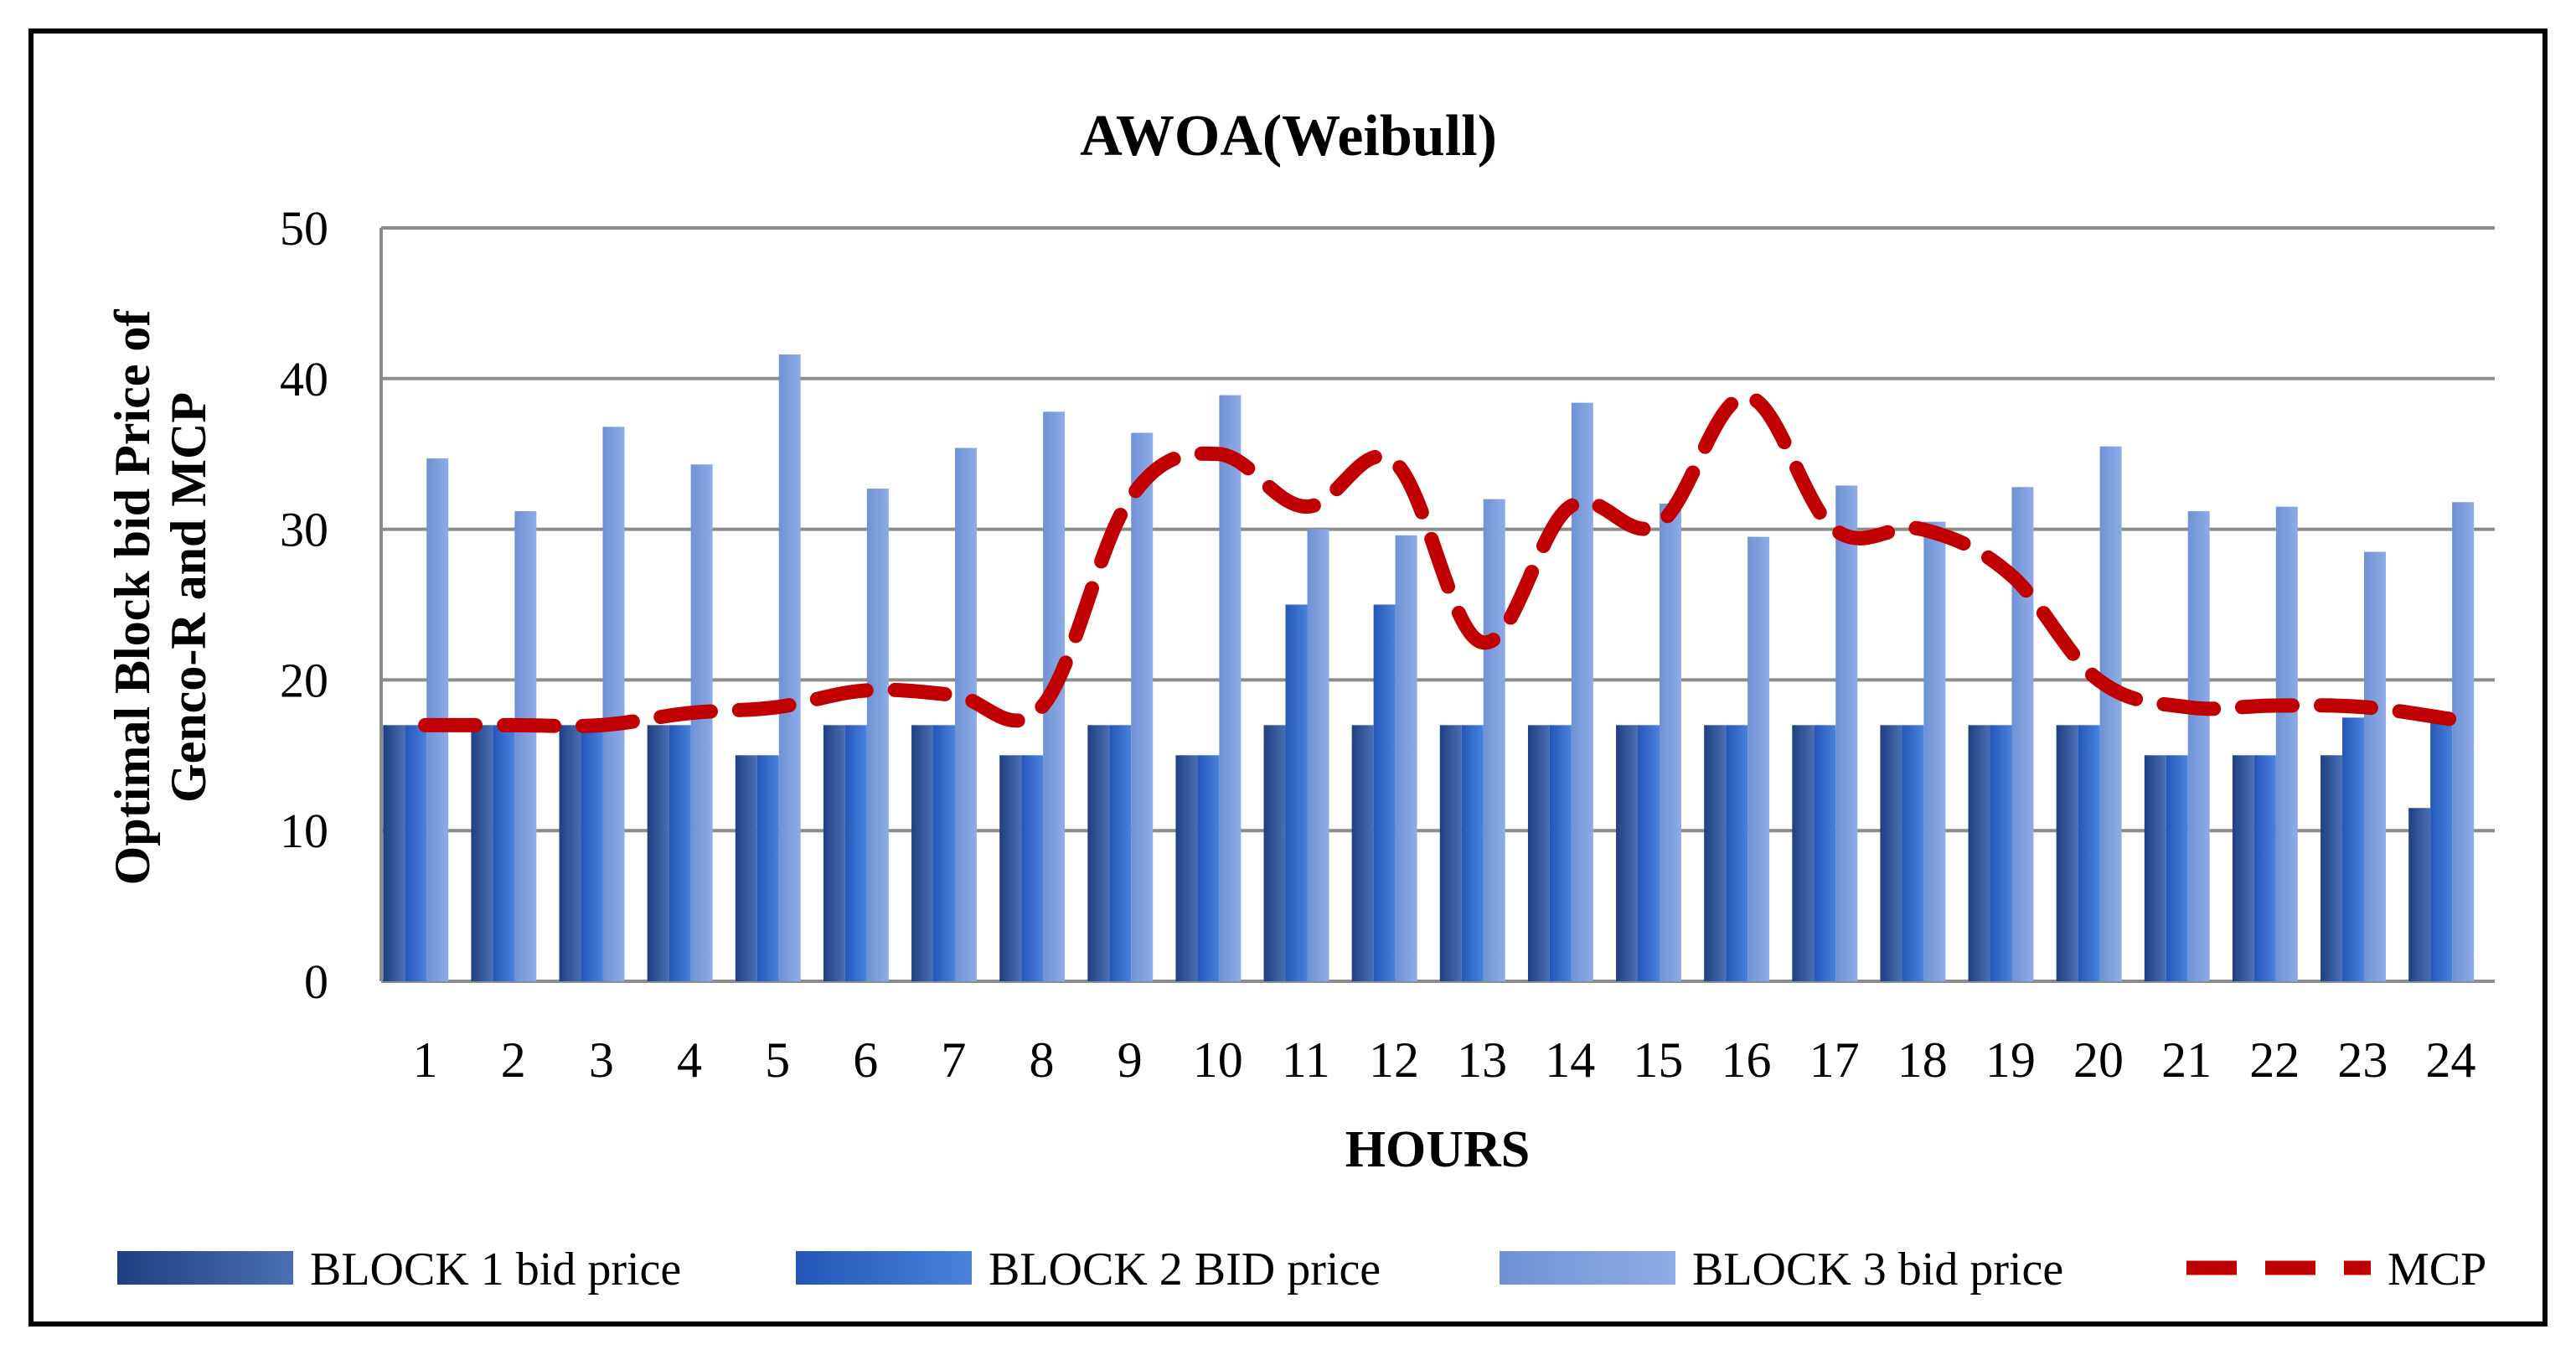 Image resolution: width=2576 pixels, height=1355 pixels. What do you see at coordinates (1482, 1060) in the screenshot?
I see `x-tick-label: 13` at bounding box center [1482, 1060].